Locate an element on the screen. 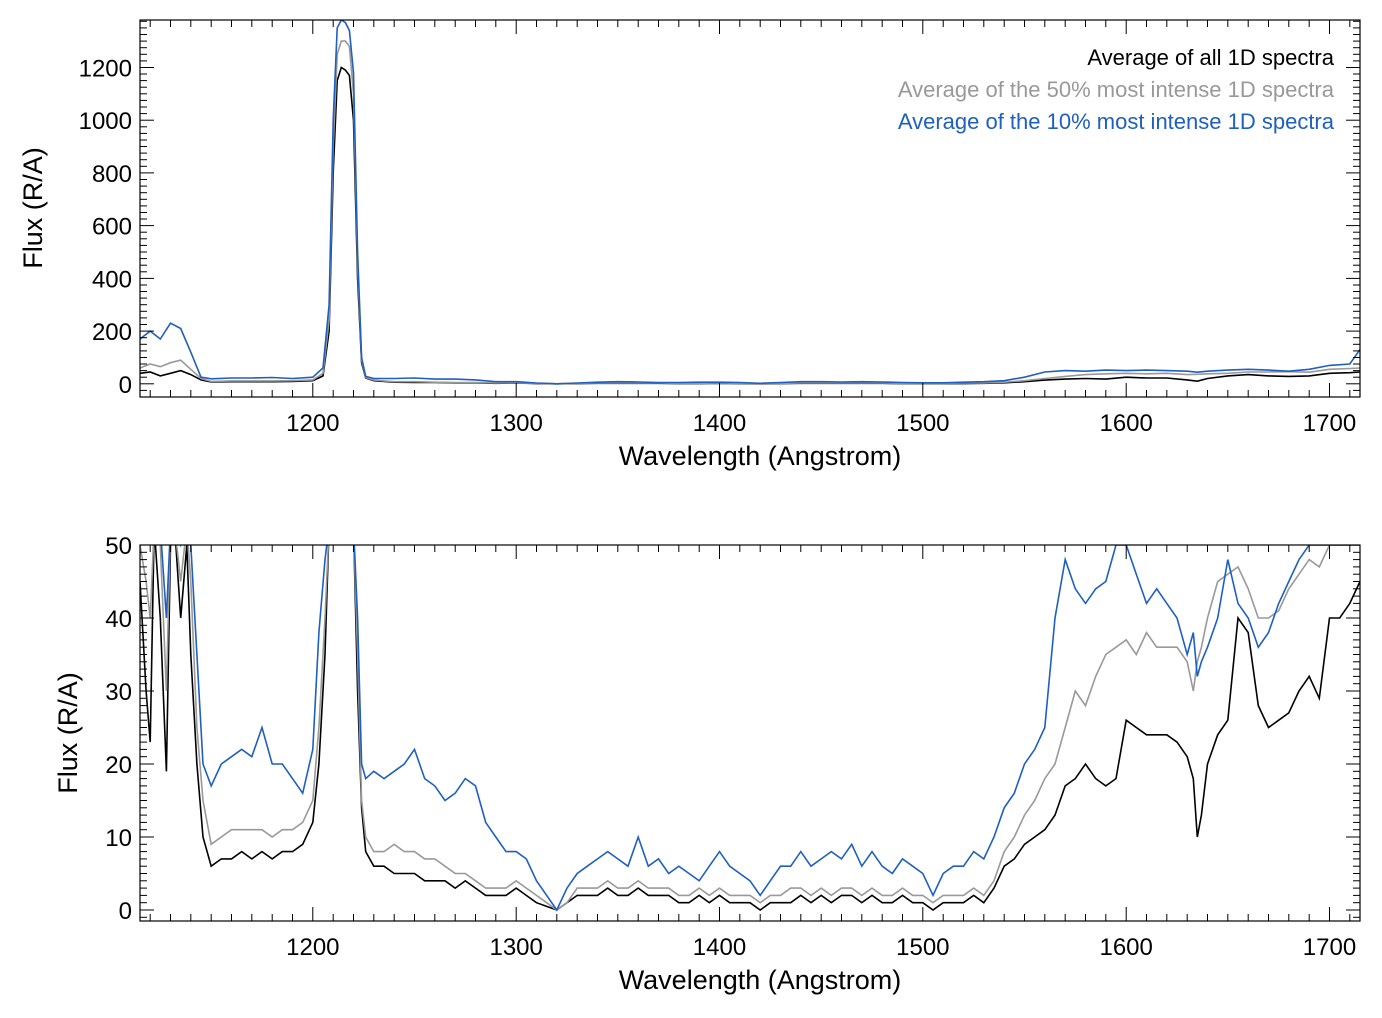 The width and height of the screenshot is (1382, 1018). y-tick-label: 600 is located at coordinates (112, 227).